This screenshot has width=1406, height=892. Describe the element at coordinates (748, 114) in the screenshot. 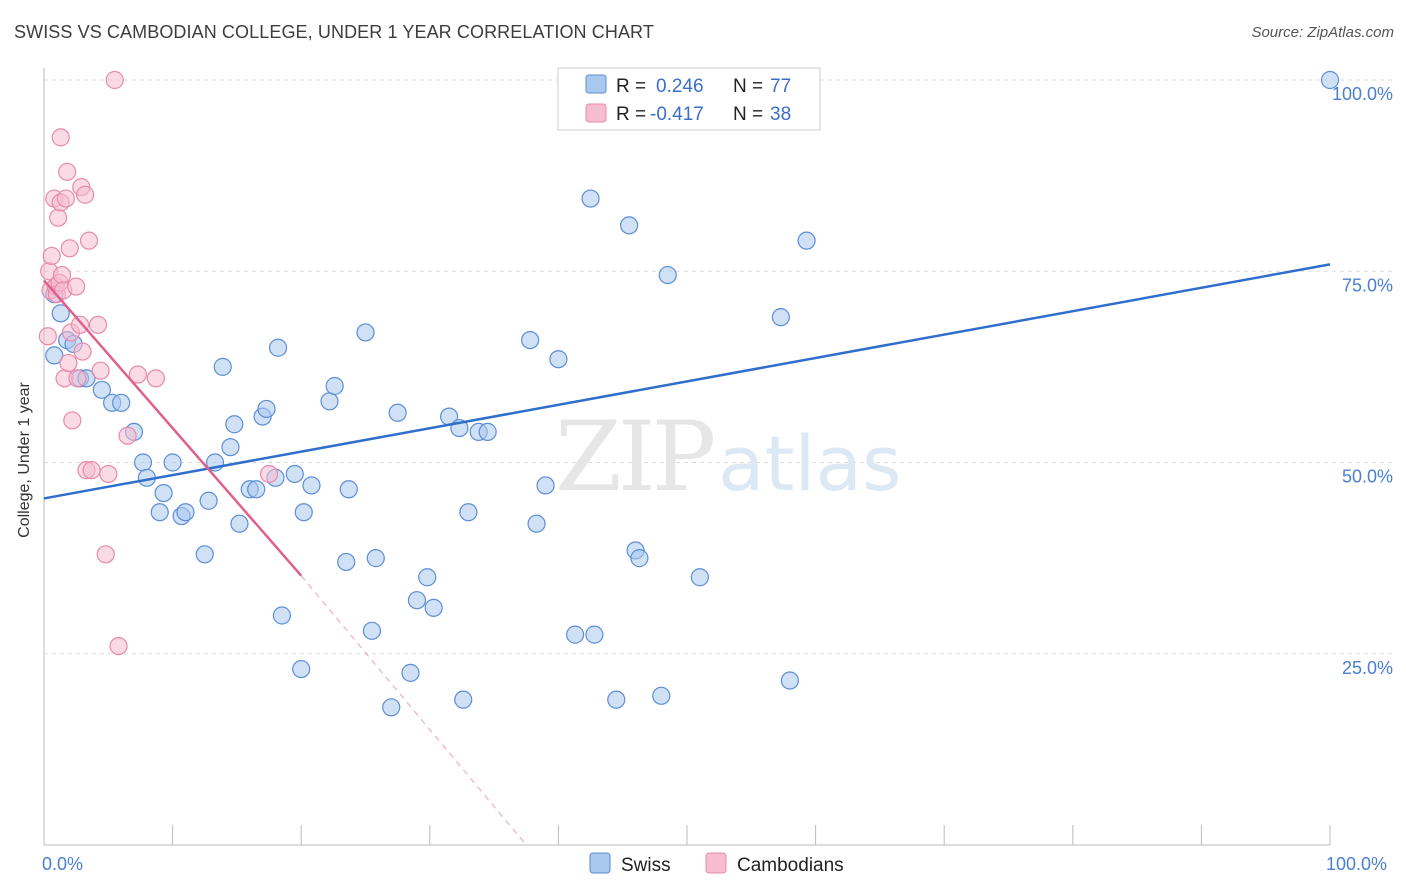

I see `legend-n-label-cam: N =` at that location.